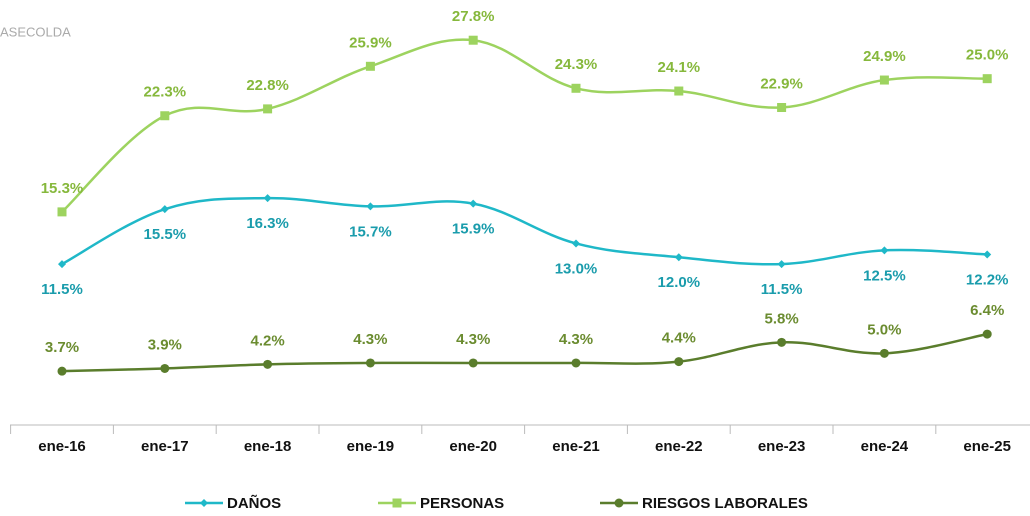 This screenshot has width=1030, height=516. I want to click on value-label: 22.3%, so click(165, 92).